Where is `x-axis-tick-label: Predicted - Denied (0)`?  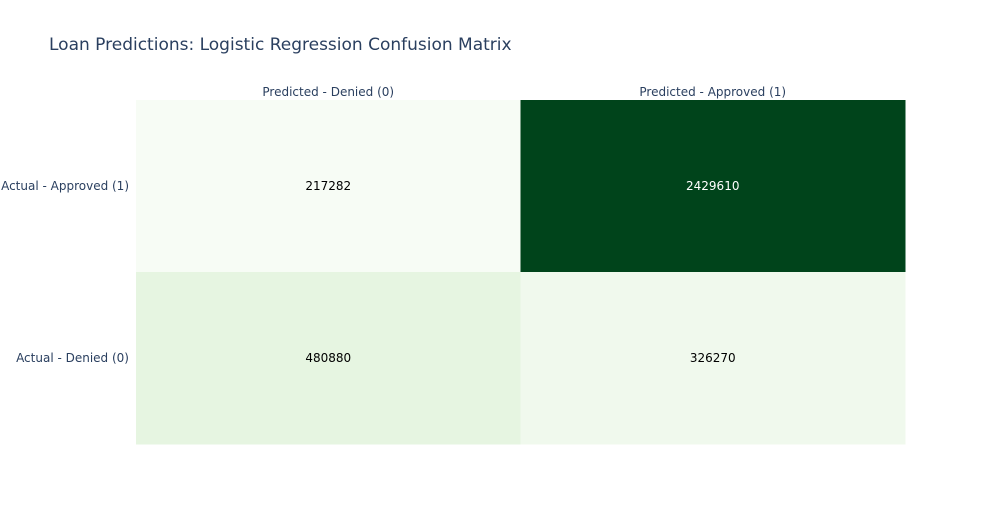
x-axis-tick-label: Predicted - Denied (0) is located at coordinates (328, 92).